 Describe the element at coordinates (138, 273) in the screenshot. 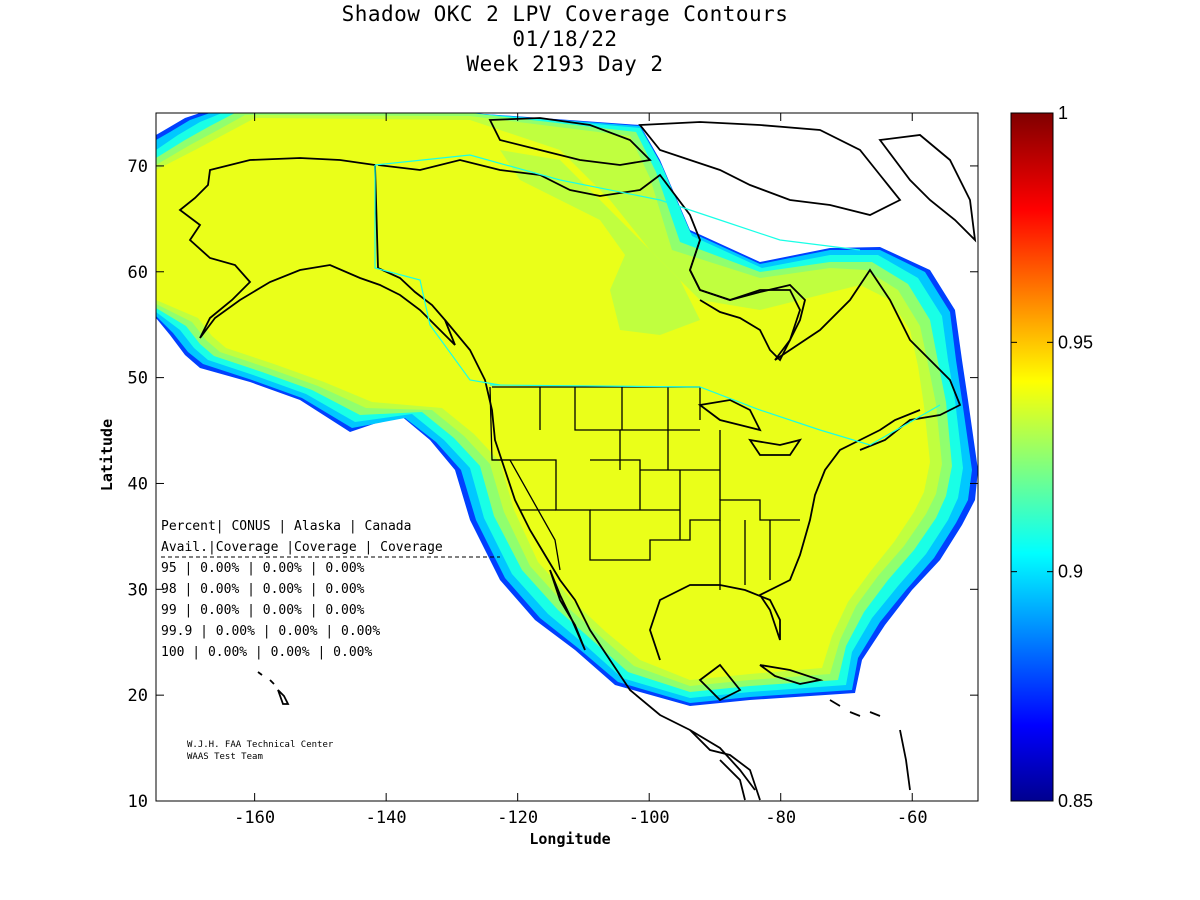

I see `y-tick-label: 60` at that location.